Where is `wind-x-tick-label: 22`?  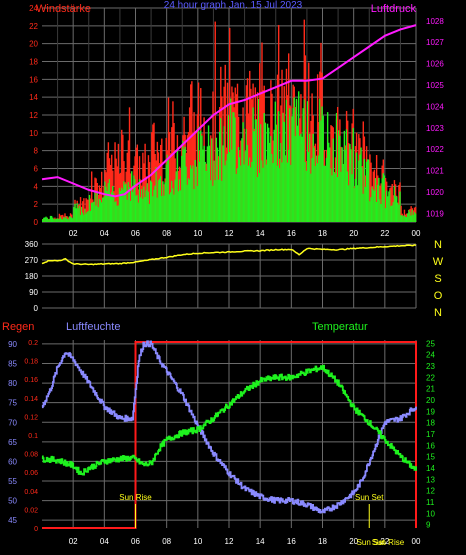
wind-x-tick-label: 22 is located at coordinates (384, 233).